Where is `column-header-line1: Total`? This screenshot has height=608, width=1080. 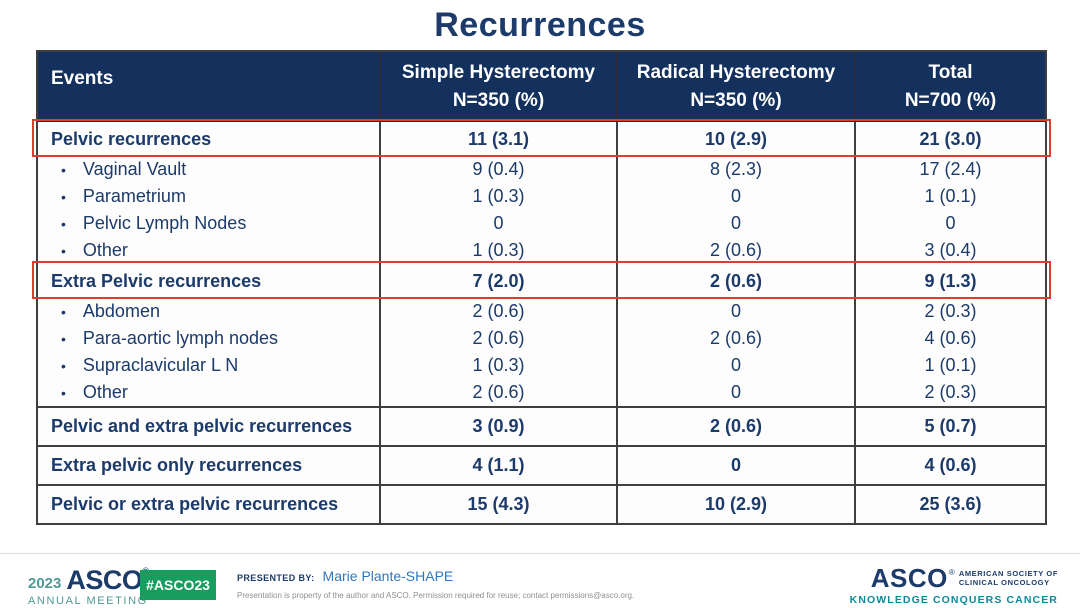 column-header-line1: Total is located at coordinates (950, 73).